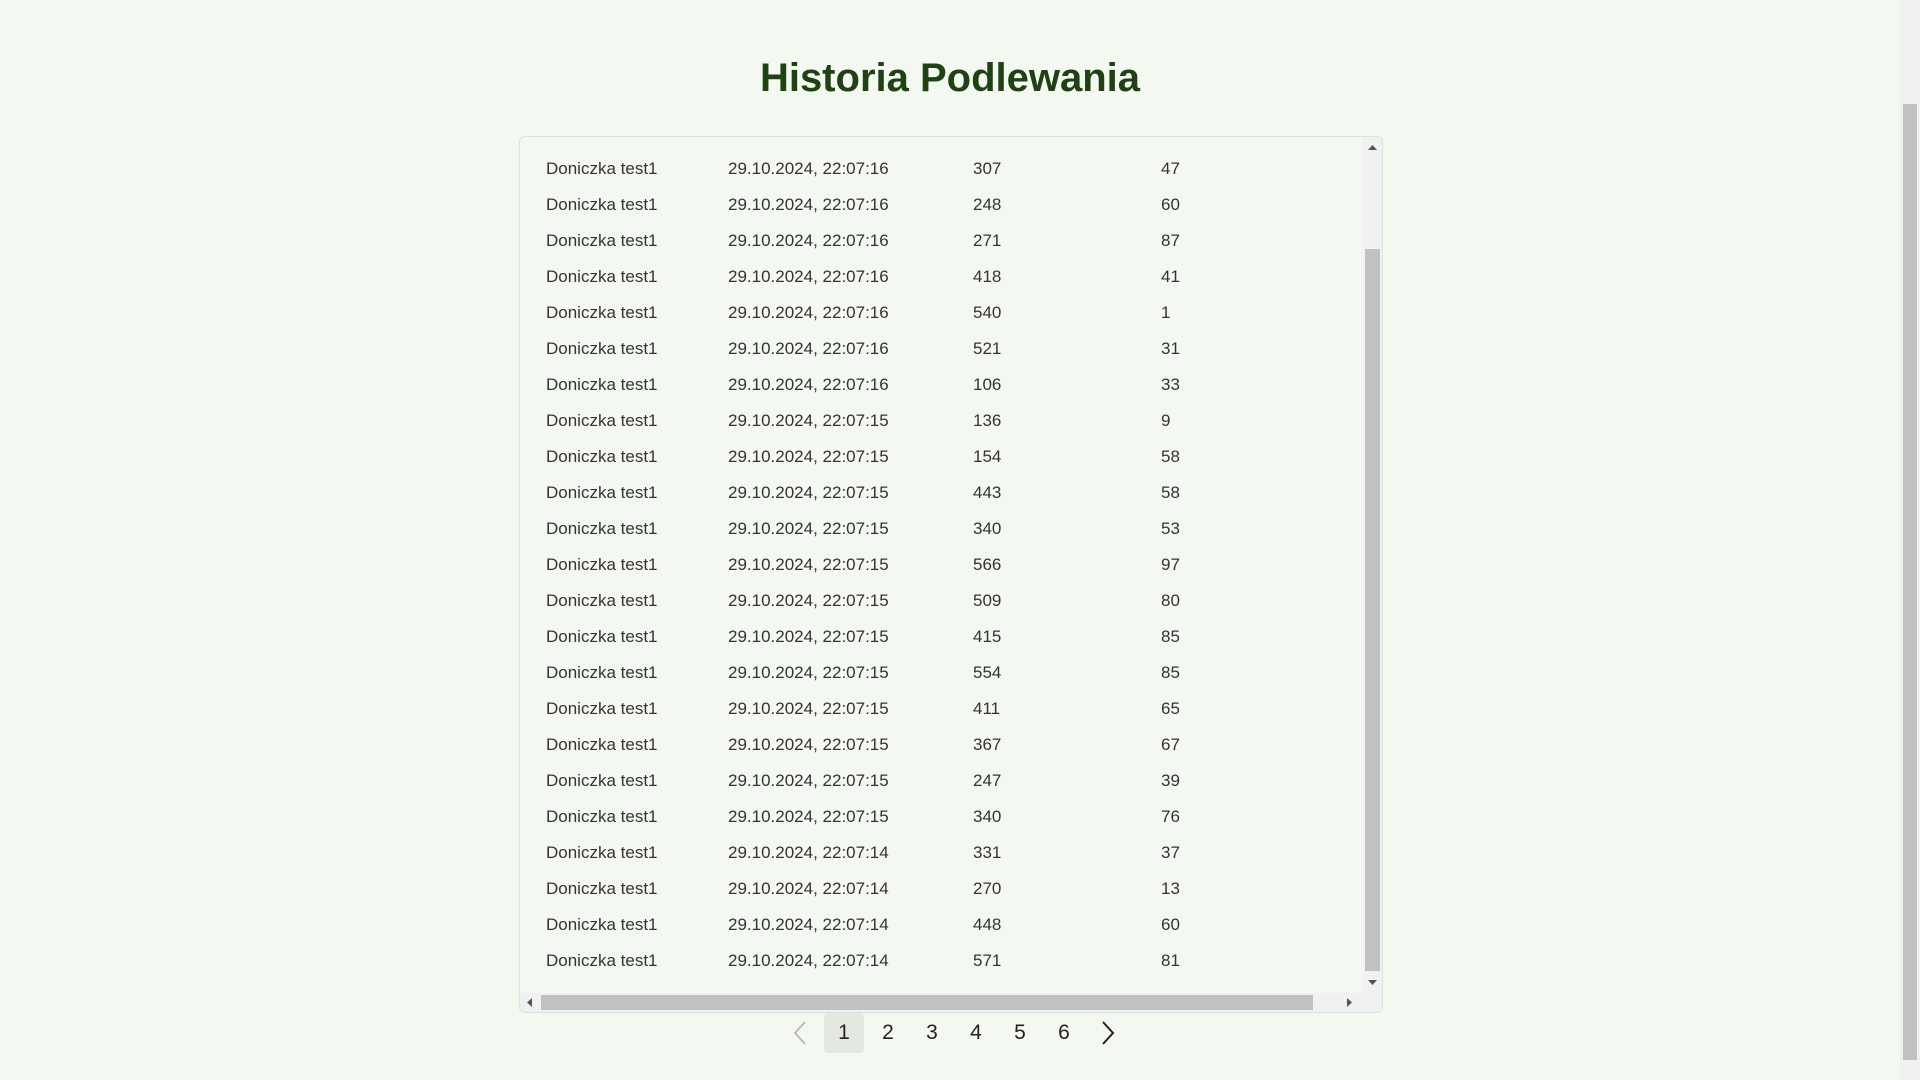 The image size is (1920, 1080). What do you see at coordinates (940, 493) in the screenshot?
I see `table-row: Doniczka test1 29.10.2024, 22:07:15 443 58` at bounding box center [940, 493].